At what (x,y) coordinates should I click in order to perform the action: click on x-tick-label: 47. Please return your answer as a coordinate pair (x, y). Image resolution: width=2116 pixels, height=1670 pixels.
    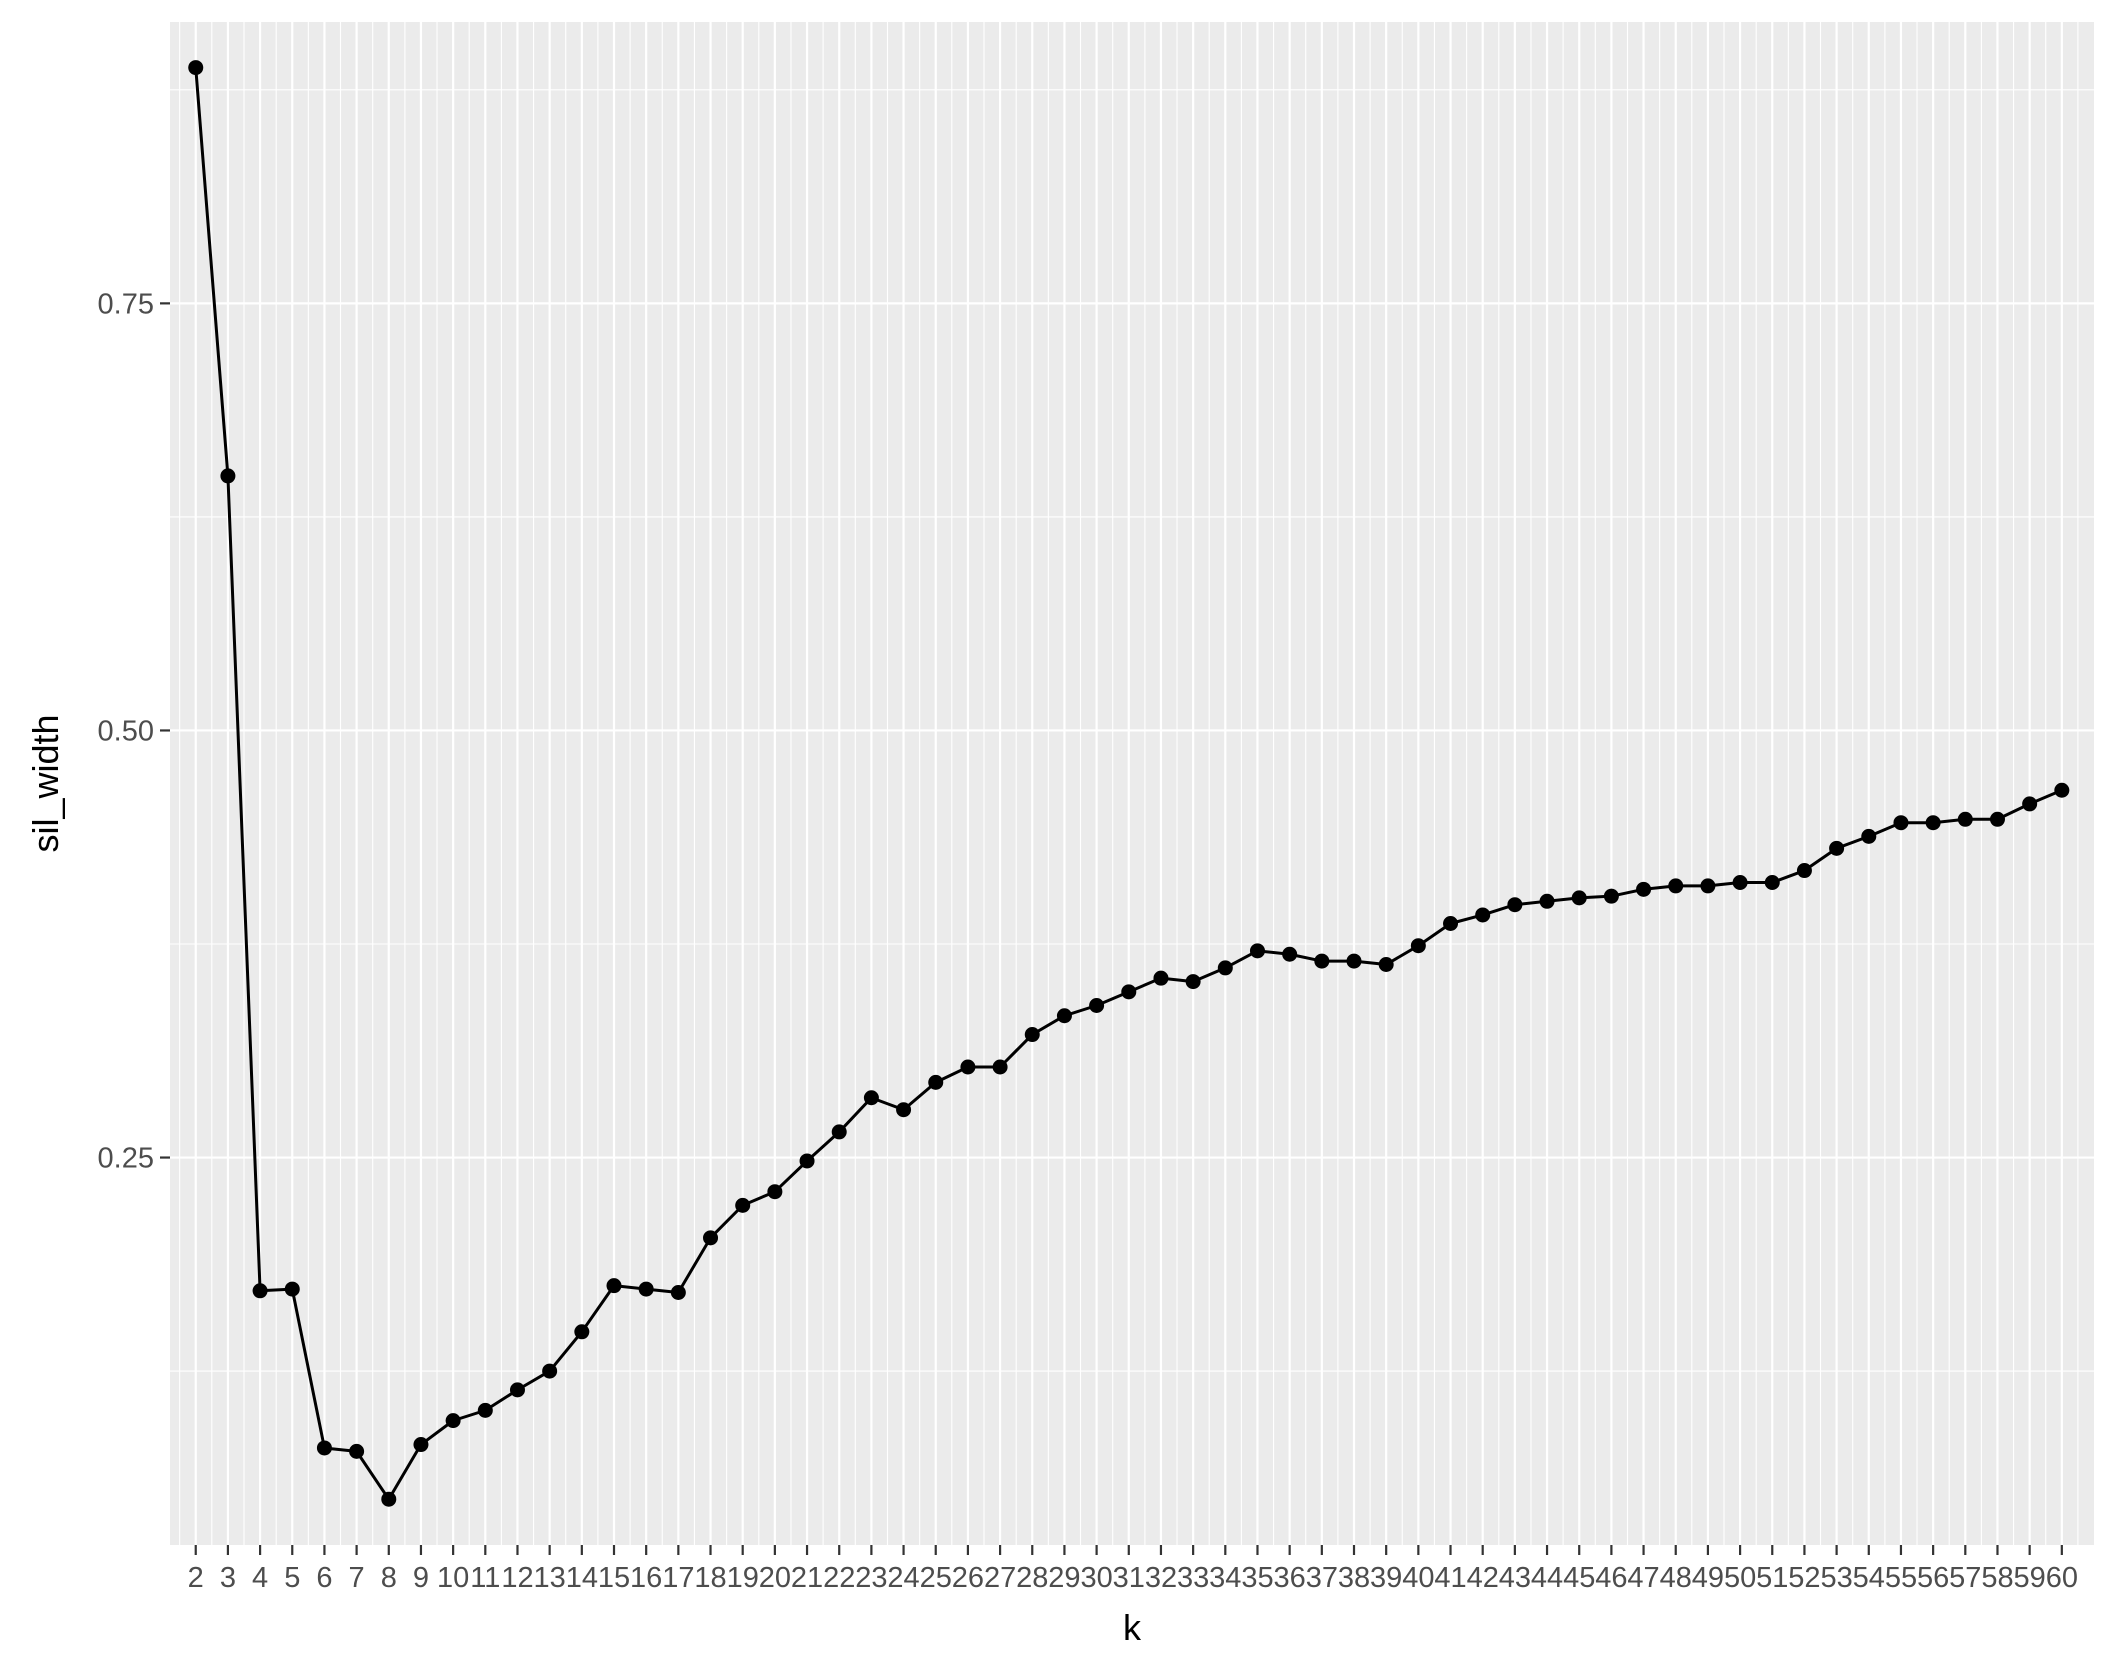
    Looking at the image, I should click on (1643, 1578).